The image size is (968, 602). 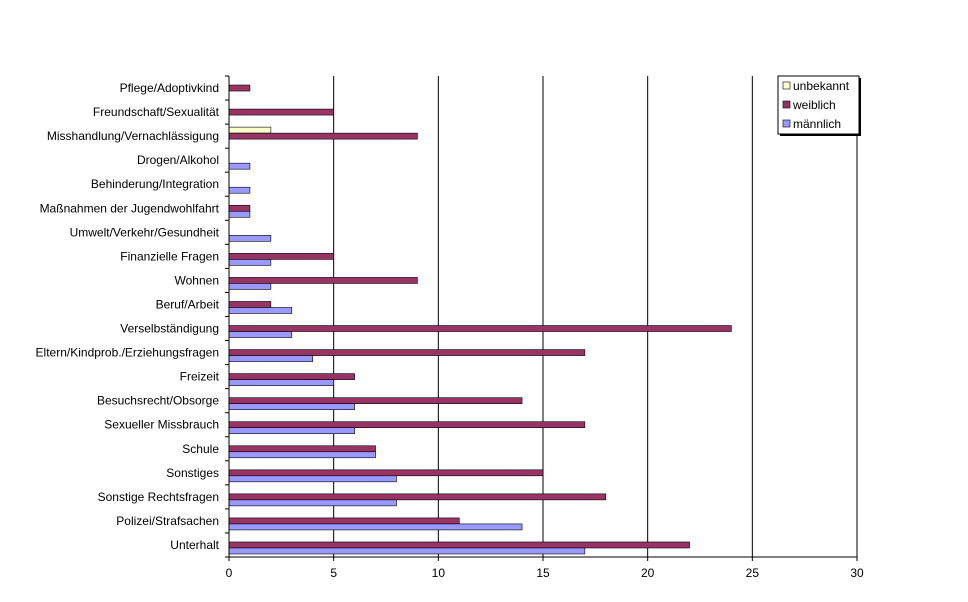 I want to click on category-label: Sonstige Rechtsfragen, so click(x=158, y=497).